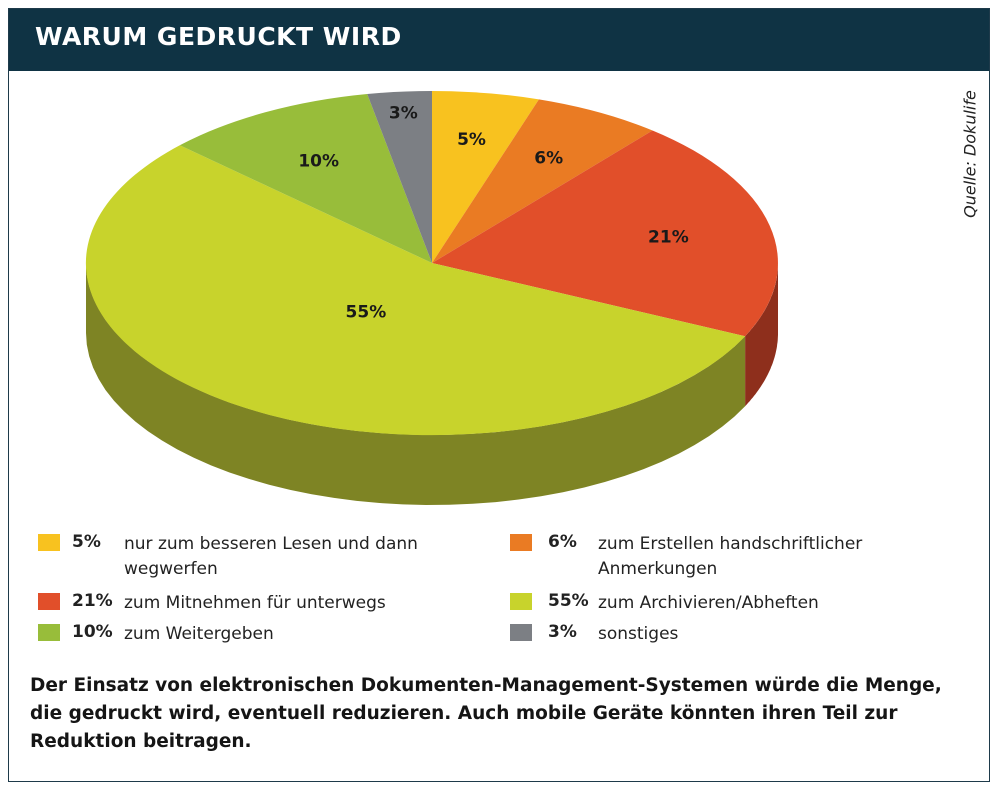 The image size is (1000, 786). I want to click on slice-label-2: 6%, so click(548, 159).